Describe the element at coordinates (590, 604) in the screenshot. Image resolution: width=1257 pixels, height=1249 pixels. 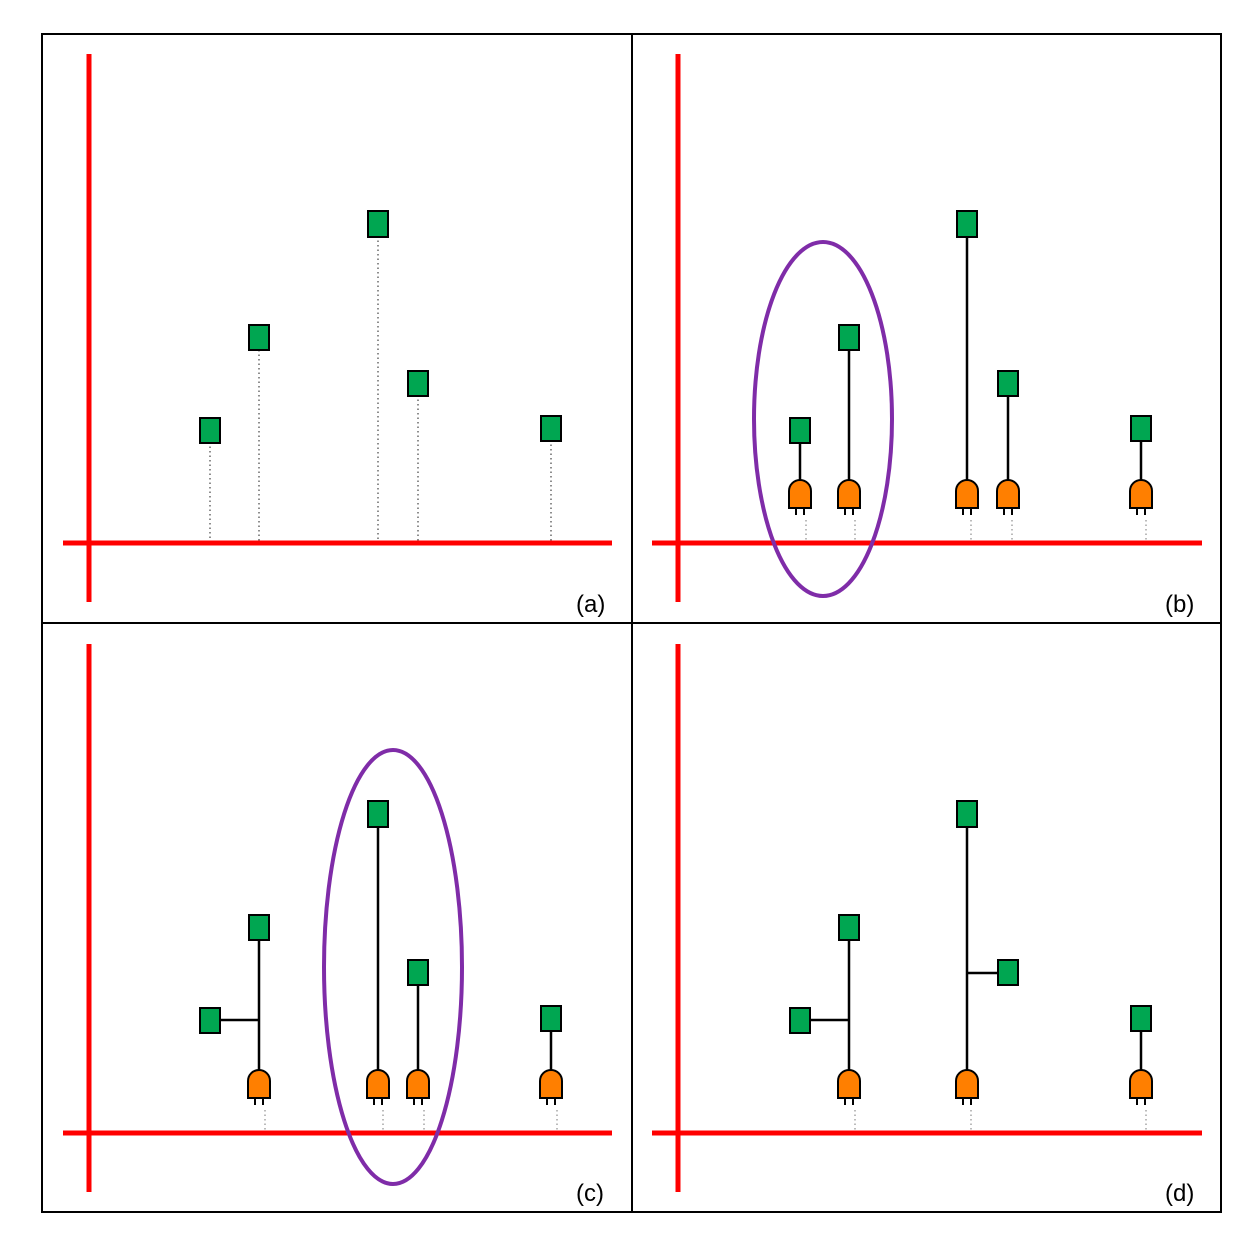
I see `panel-label: (a)` at that location.